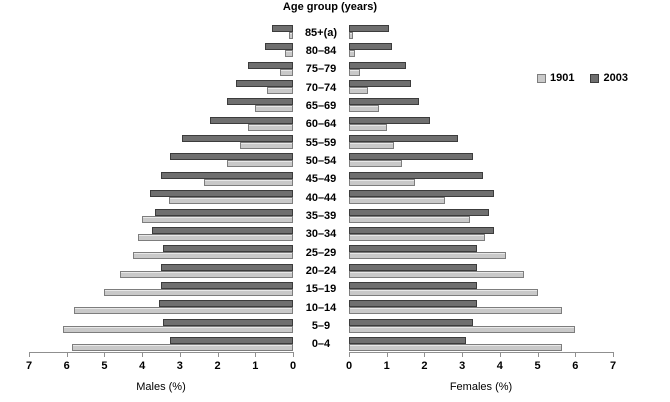  What do you see at coordinates (413, 285) in the screenshot?
I see `bar-female-2003-15–19` at bounding box center [413, 285].